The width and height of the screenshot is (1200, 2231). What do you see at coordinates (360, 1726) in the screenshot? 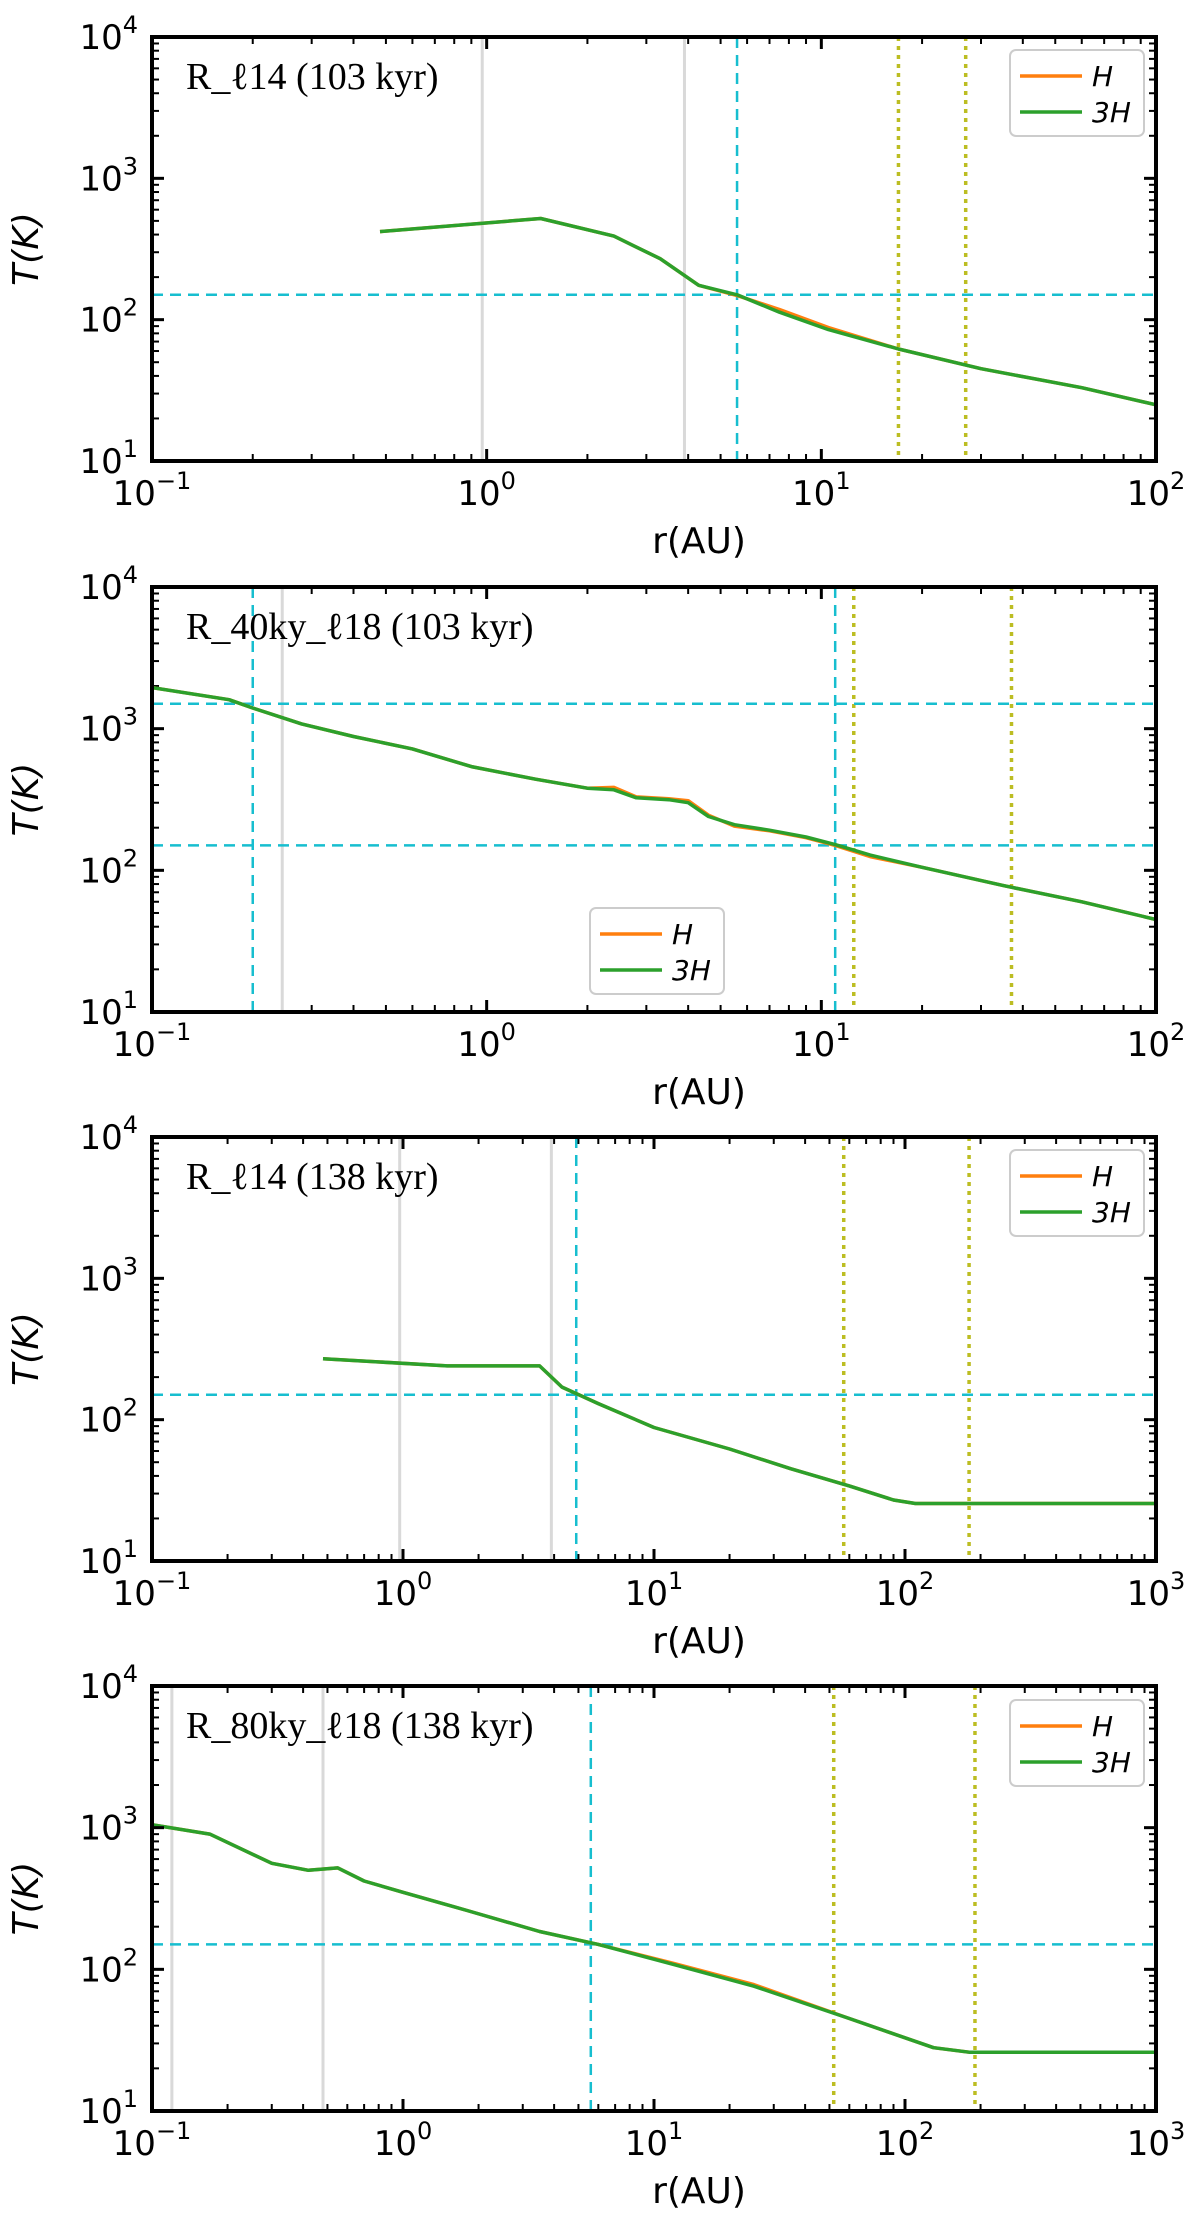
I see `panel-title: R_80ky_ℓ18 (138 kyr)` at bounding box center [360, 1726].